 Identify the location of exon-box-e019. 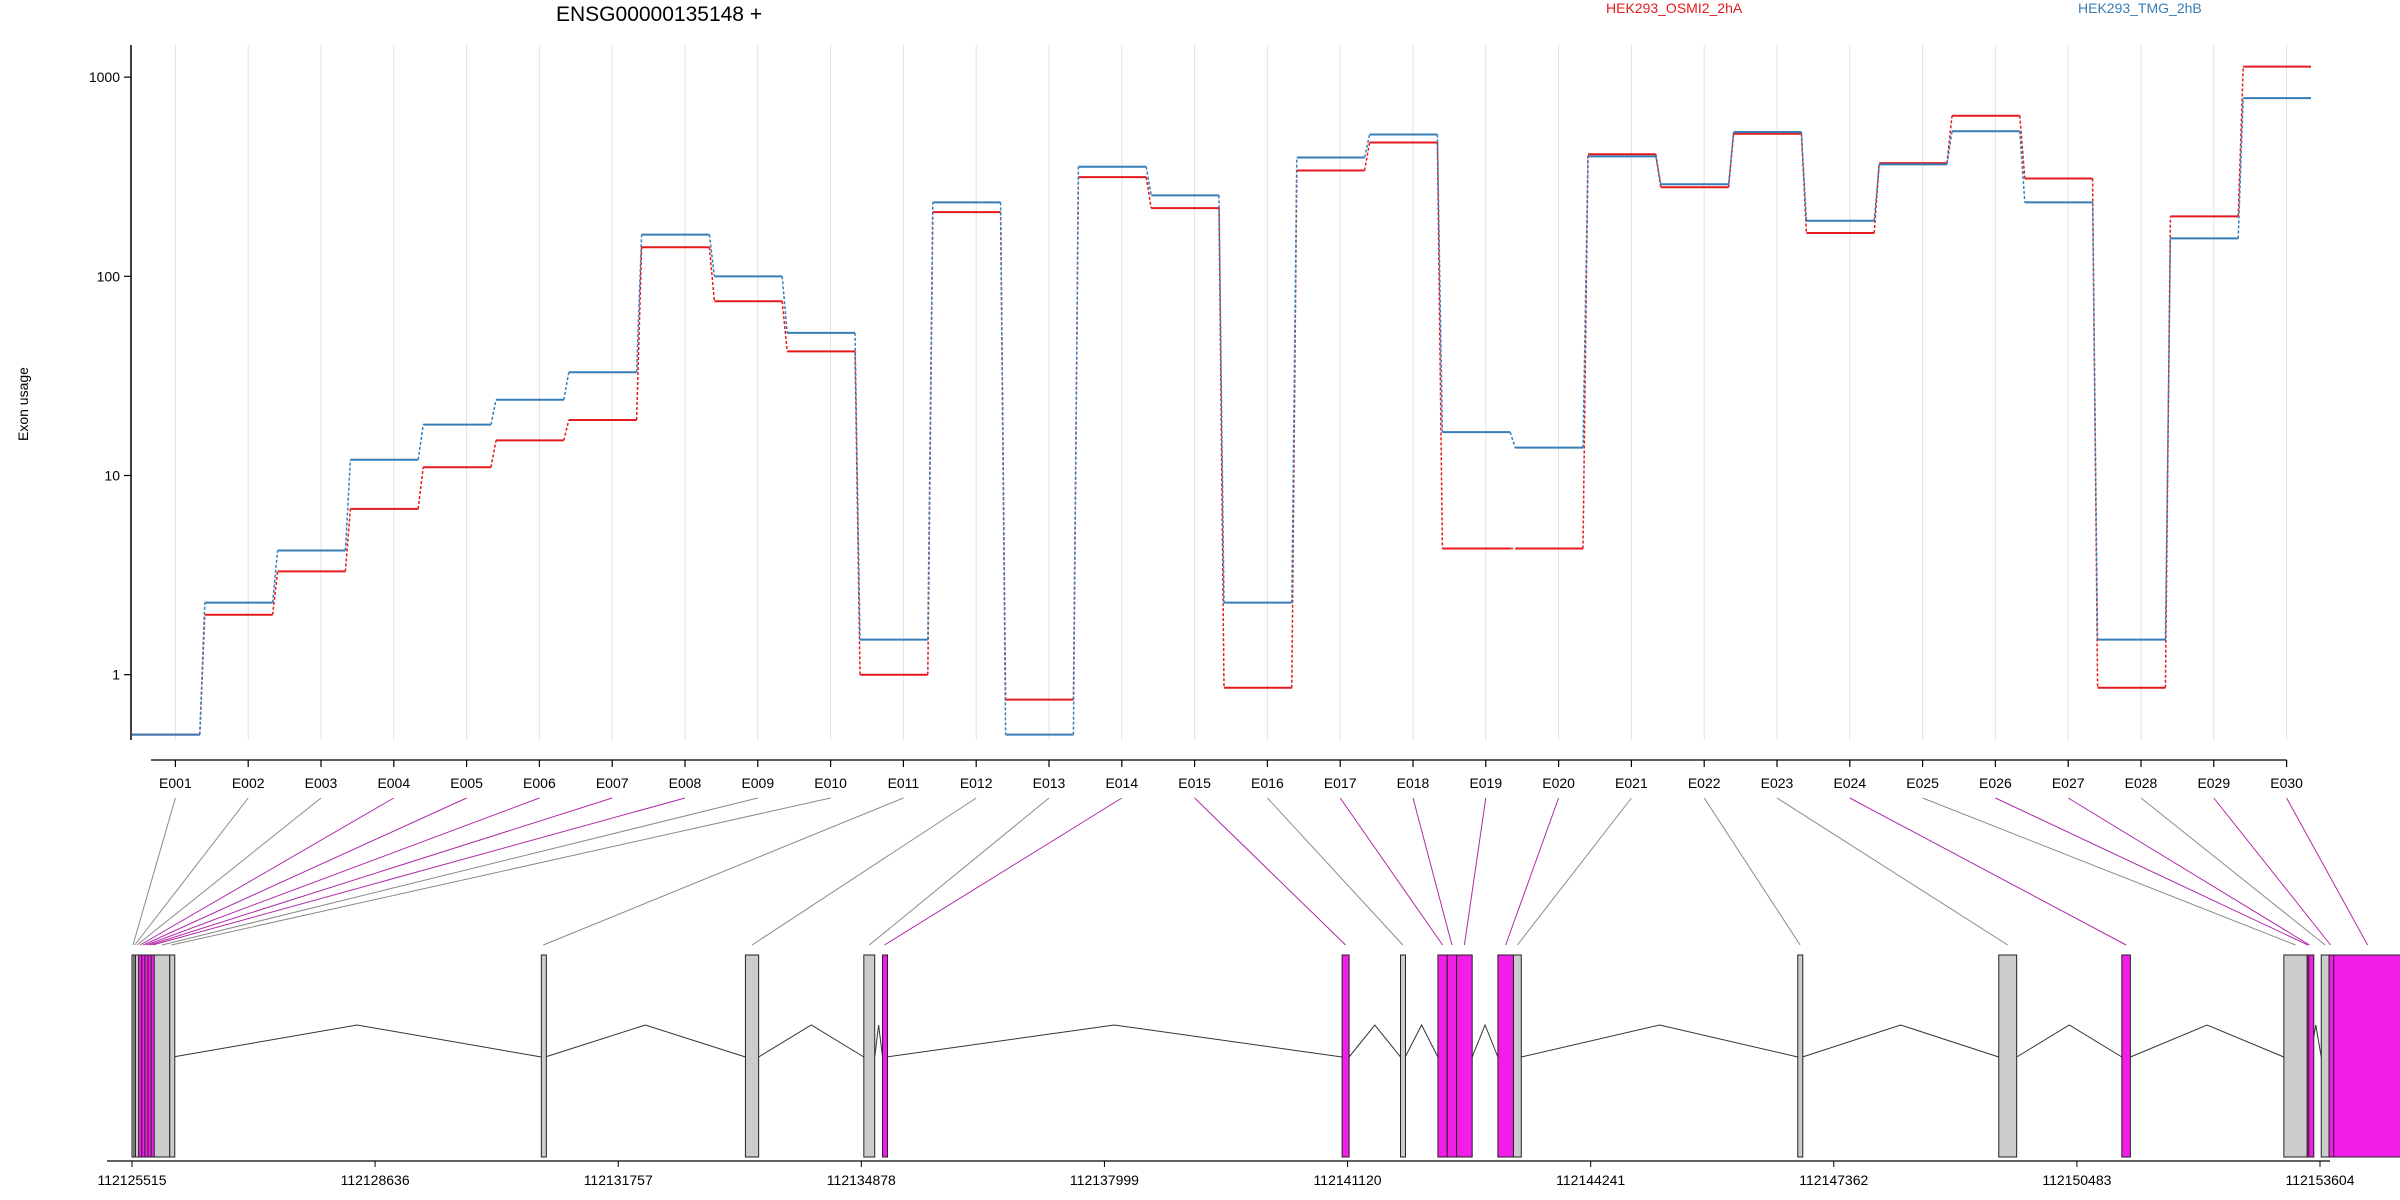
(1464, 1056).